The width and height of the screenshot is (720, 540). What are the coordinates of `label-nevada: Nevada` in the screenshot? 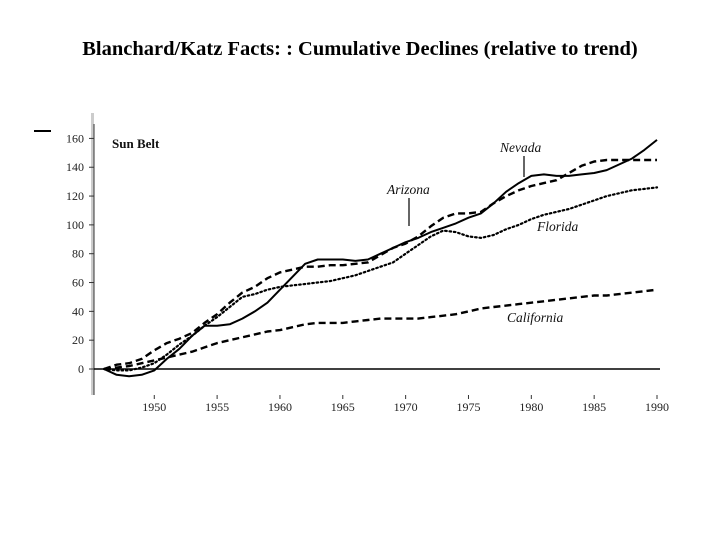 It's located at (520, 147).